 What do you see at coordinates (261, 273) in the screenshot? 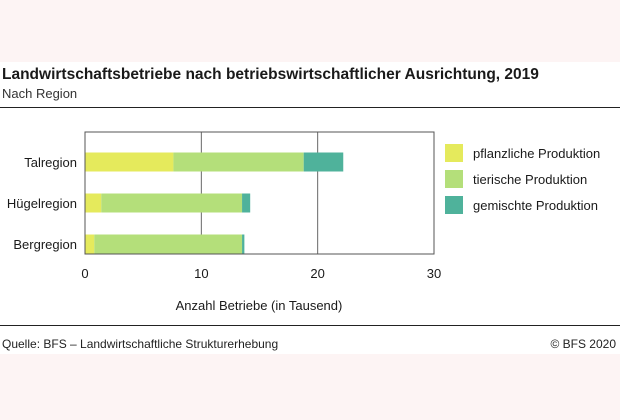
I see `x-tick-labels: 0 10 20 30` at bounding box center [261, 273].